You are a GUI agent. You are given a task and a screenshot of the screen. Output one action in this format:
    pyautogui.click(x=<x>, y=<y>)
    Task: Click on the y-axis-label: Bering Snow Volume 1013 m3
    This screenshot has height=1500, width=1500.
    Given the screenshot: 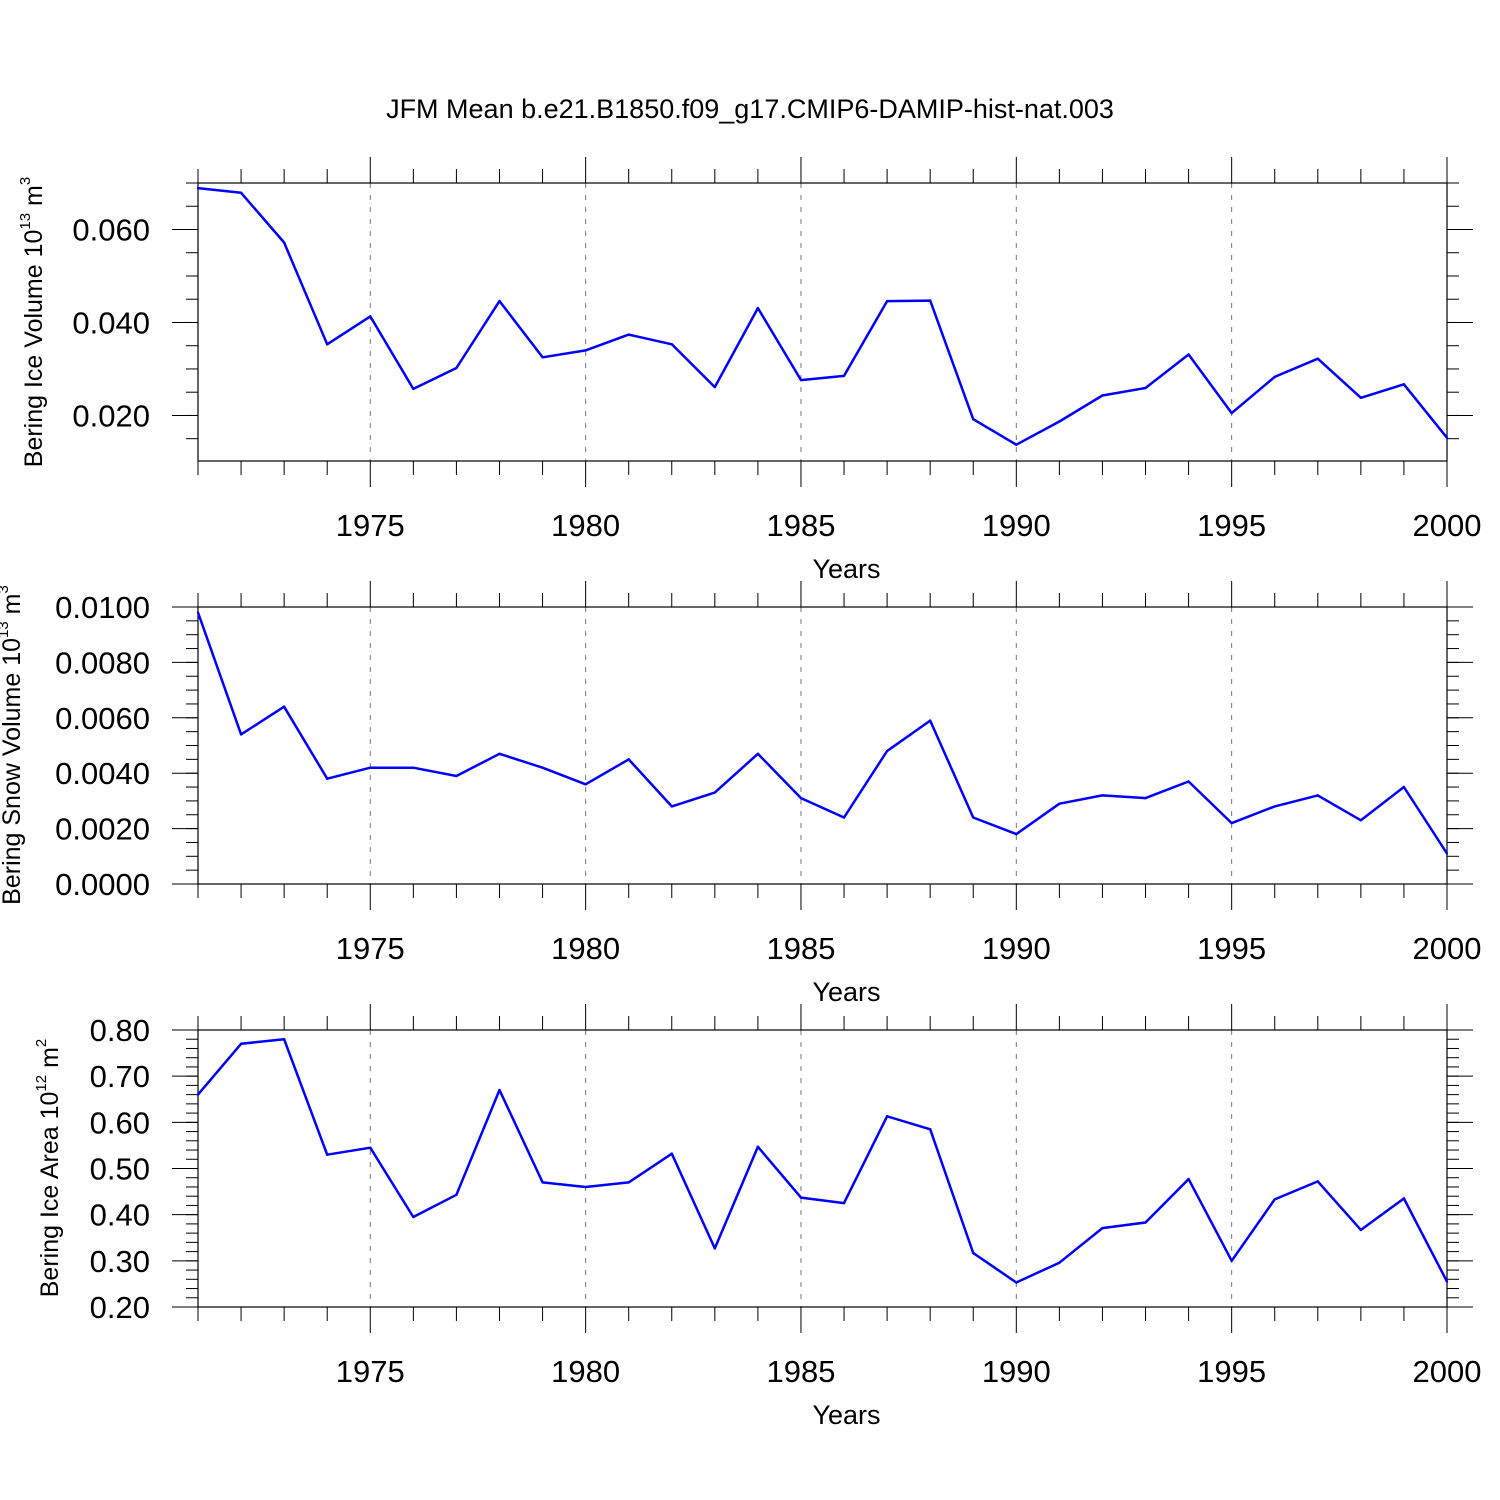 What is the action you would take?
    pyautogui.click(x=13, y=745)
    